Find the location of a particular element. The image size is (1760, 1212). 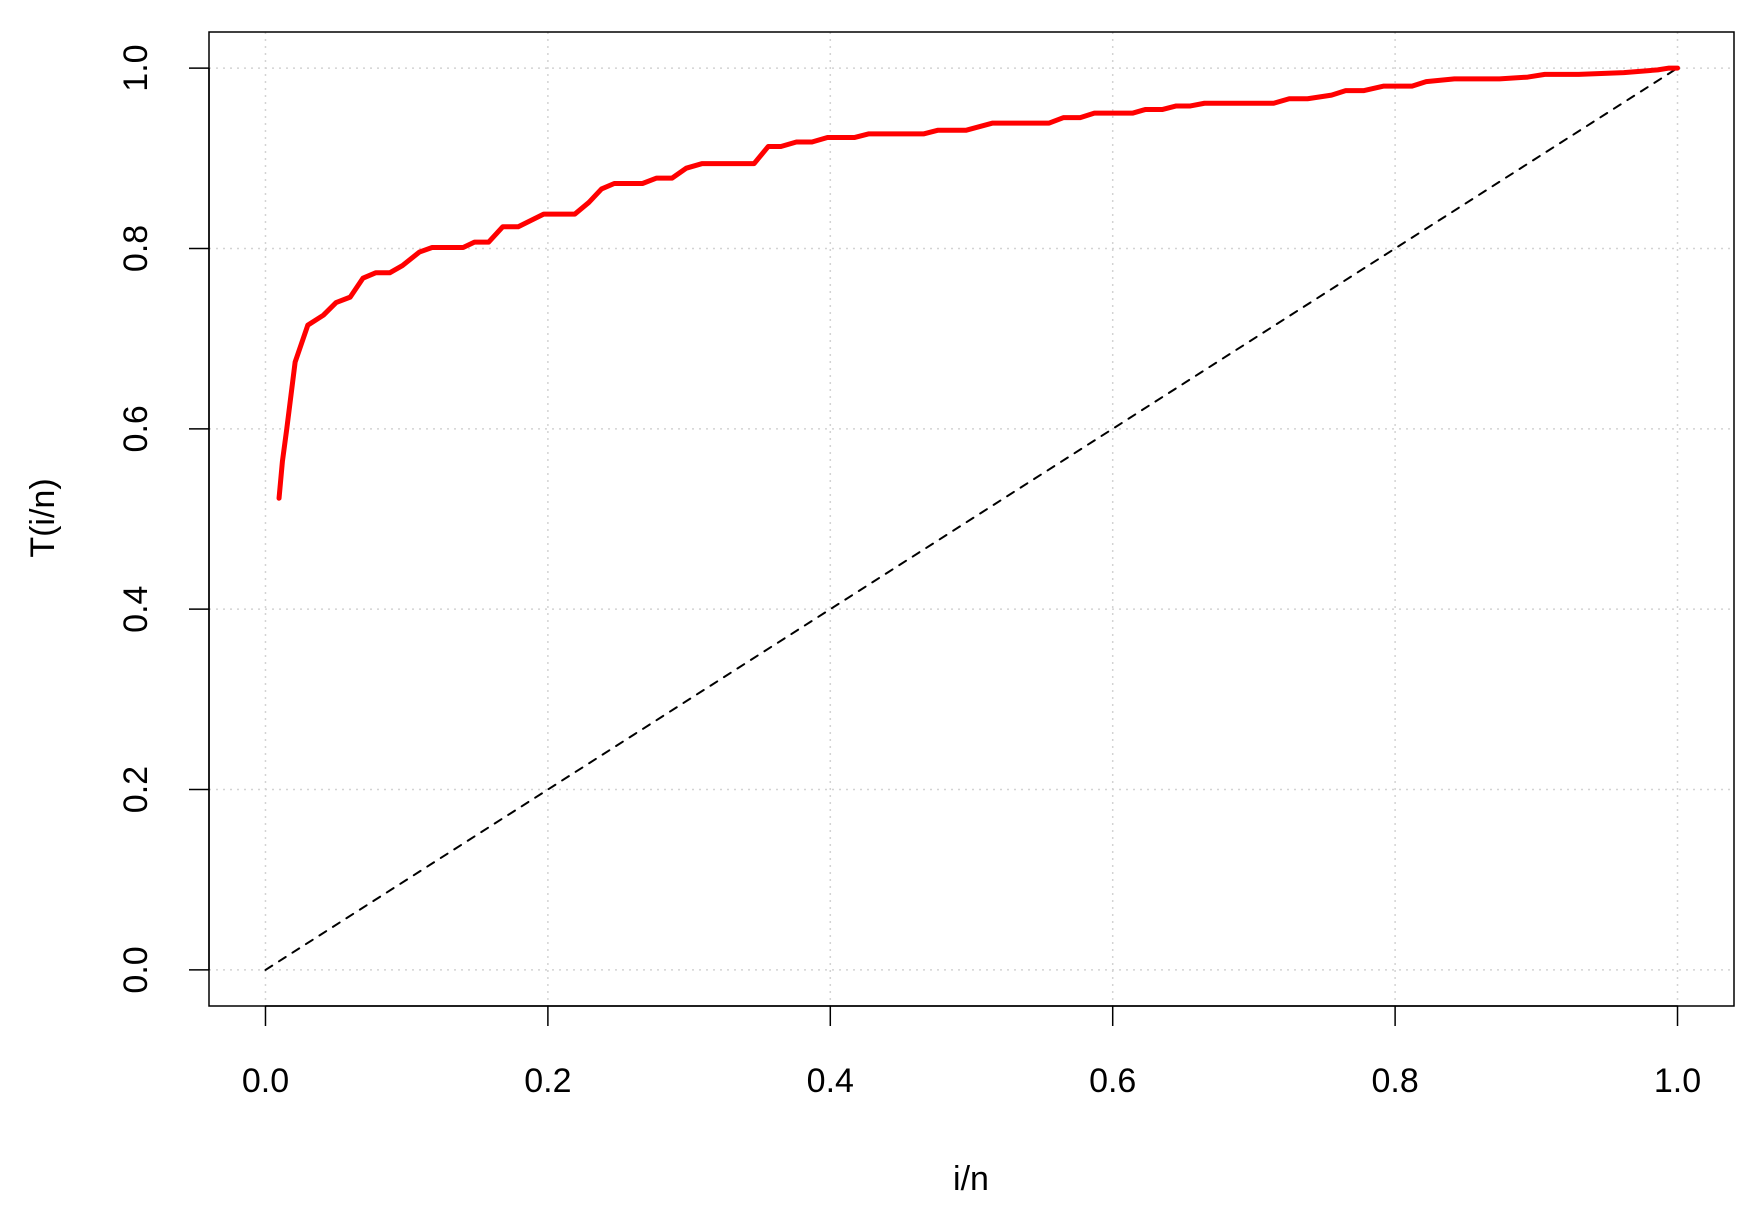

x-tick-label: 0.4 is located at coordinates (830, 1081).